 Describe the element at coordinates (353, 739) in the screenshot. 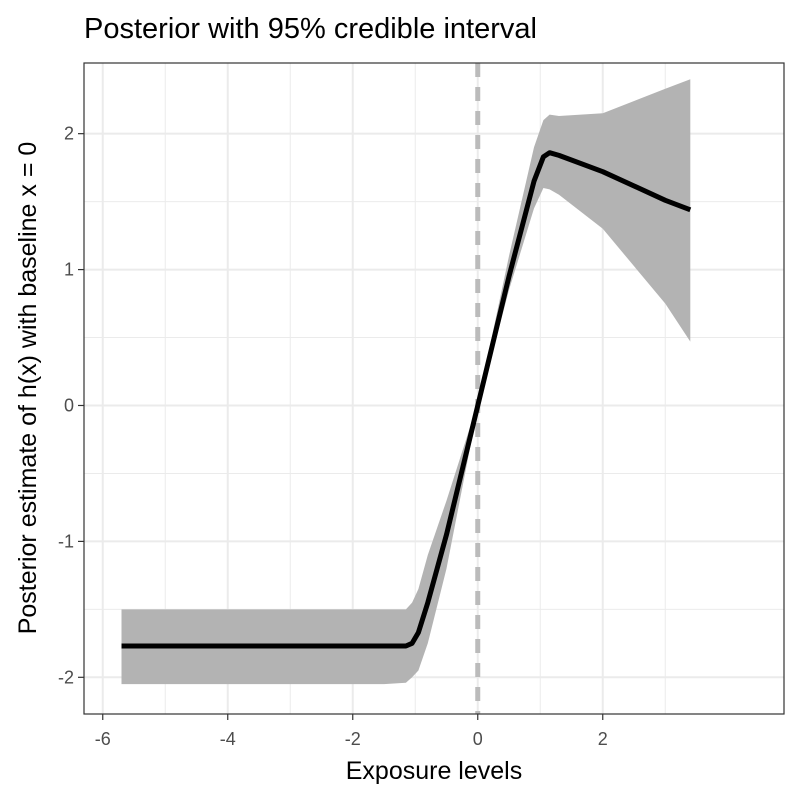

I see `x-tick-label: -2` at that location.